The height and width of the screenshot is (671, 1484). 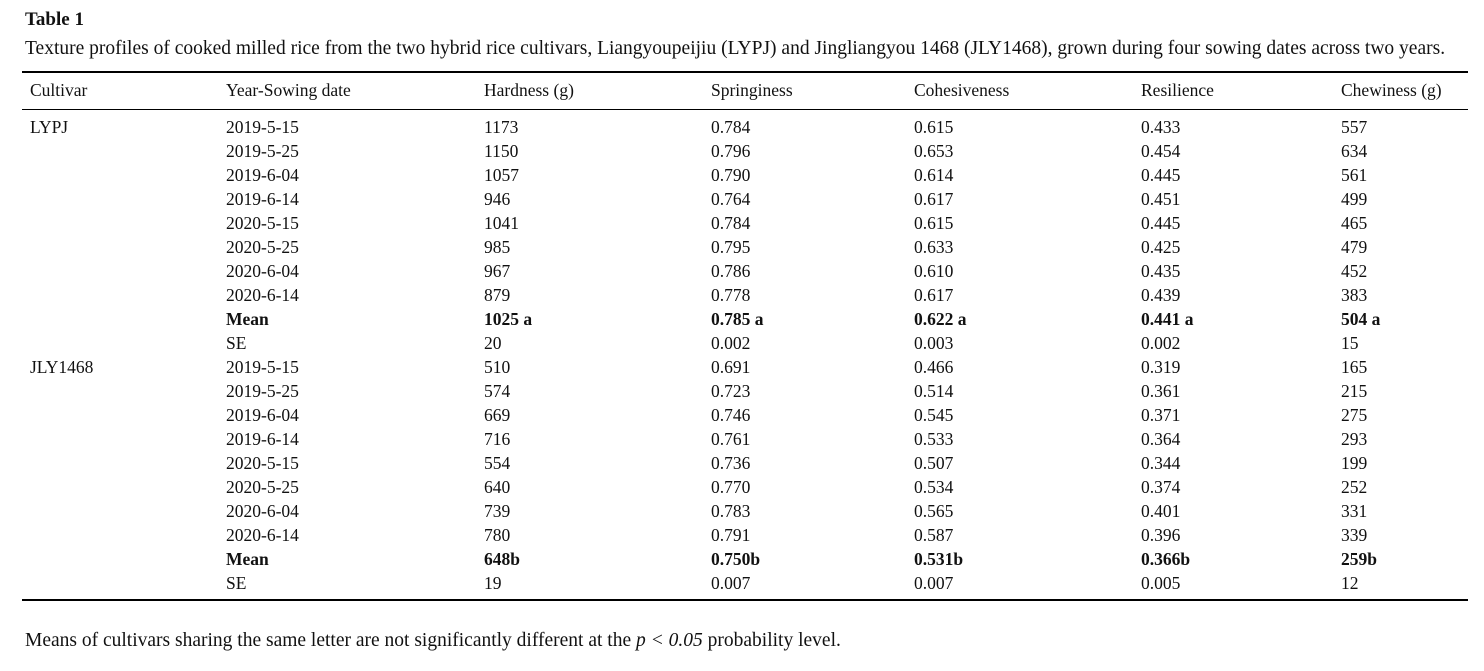 I want to click on cell-hardness: 19, so click(x=493, y=582).